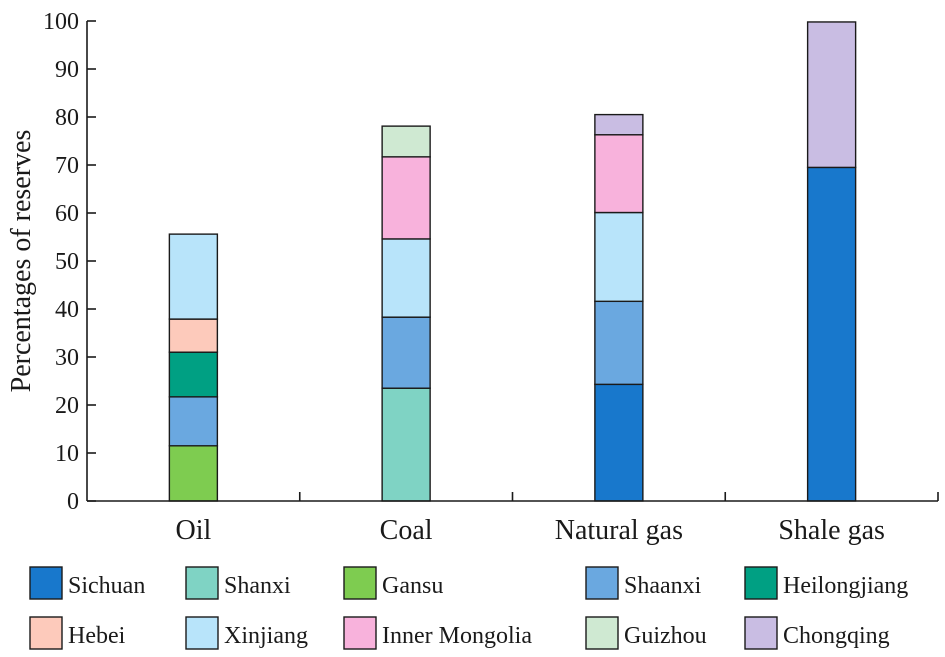 Image resolution: width=945 pixels, height=657 pixels. I want to click on legend-label: Xinjiang, so click(266, 636).